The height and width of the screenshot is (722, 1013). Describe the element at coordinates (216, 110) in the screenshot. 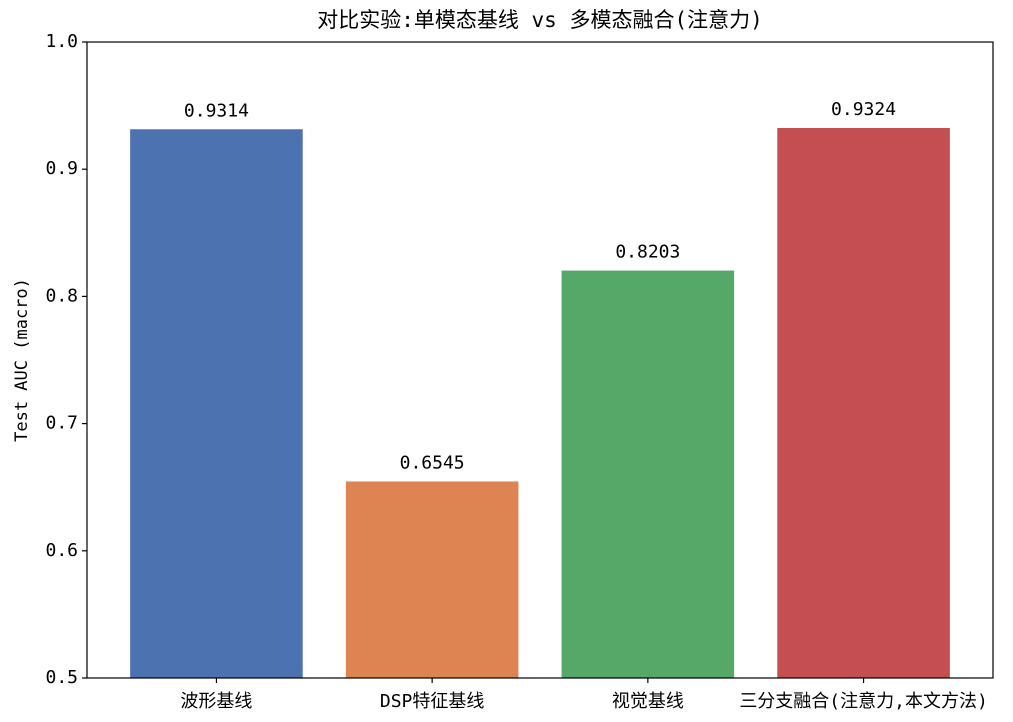

I see `data-label: 0.9314` at that location.